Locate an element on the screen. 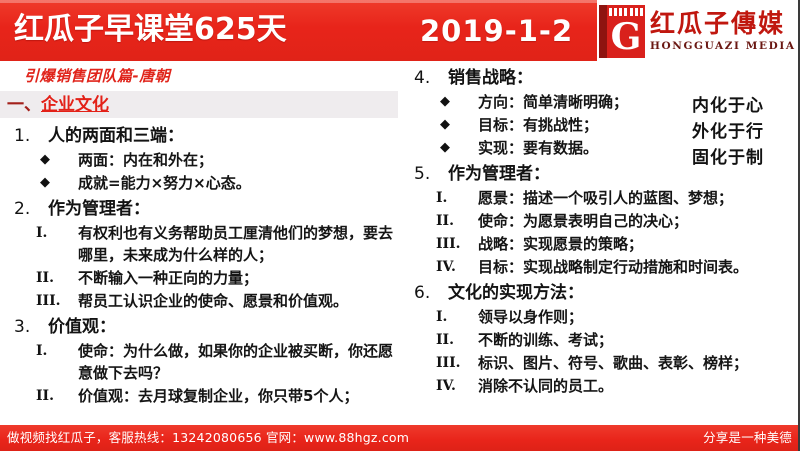  maxim-line: 内化于心 is located at coordinates (728, 106).